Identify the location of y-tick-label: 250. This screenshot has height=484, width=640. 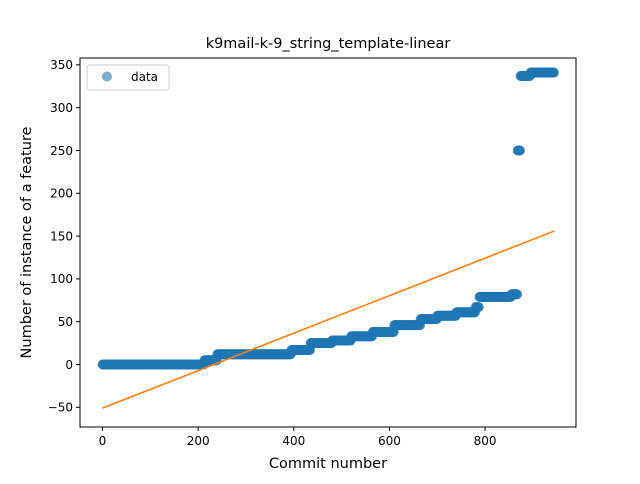
(61, 151).